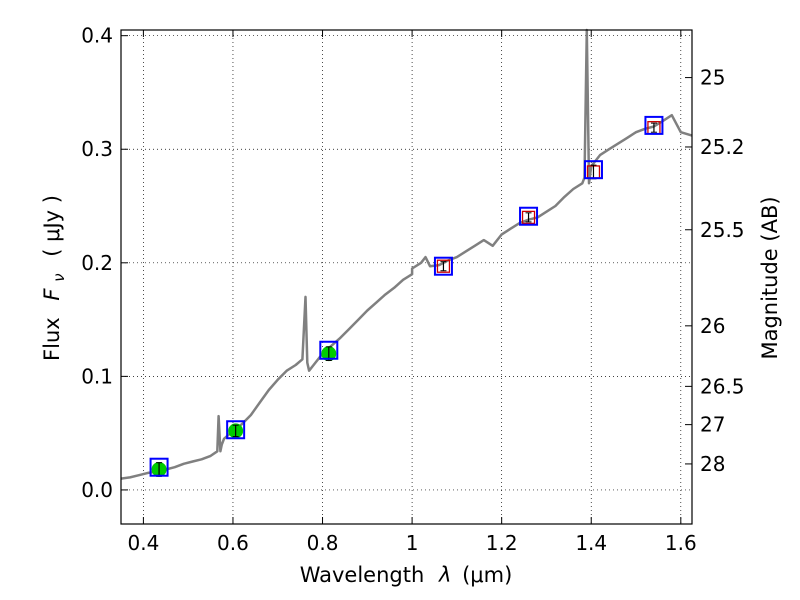 The image size is (800, 600). What do you see at coordinates (412, 543) in the screenshot?
I see `x-tick-label: 1` at bounding box center [412, 543].